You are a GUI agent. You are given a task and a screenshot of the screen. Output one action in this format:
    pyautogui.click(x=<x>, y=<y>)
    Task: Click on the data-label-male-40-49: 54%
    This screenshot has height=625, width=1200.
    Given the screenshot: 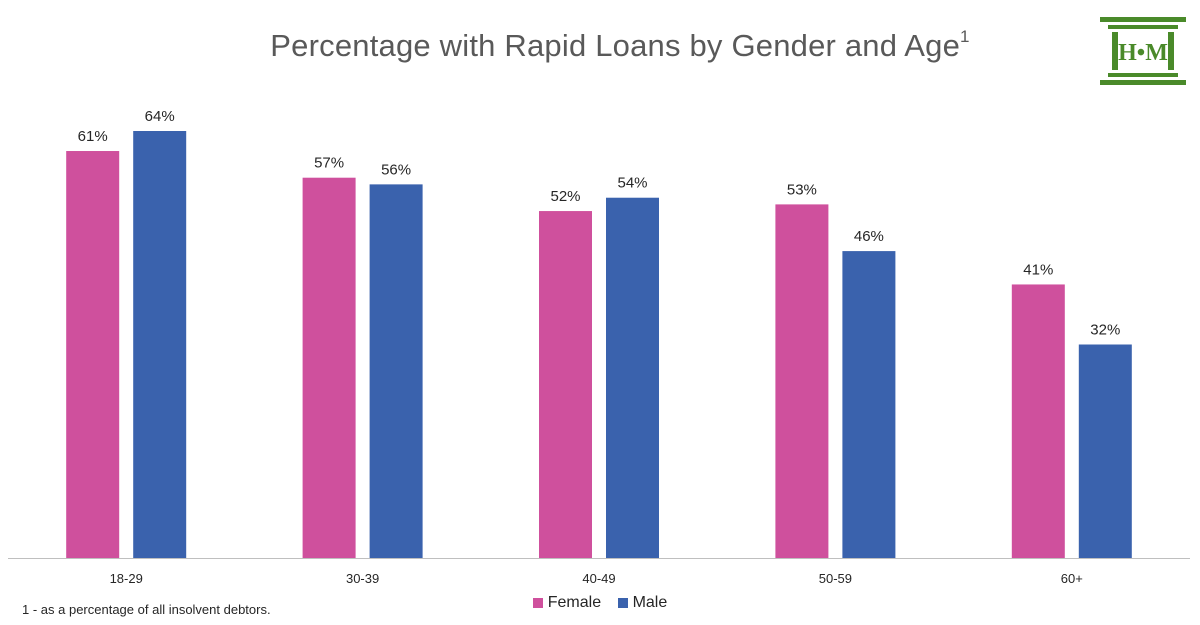 What is the action you would take?
    pyautogui.click(x=632, y=183)
    